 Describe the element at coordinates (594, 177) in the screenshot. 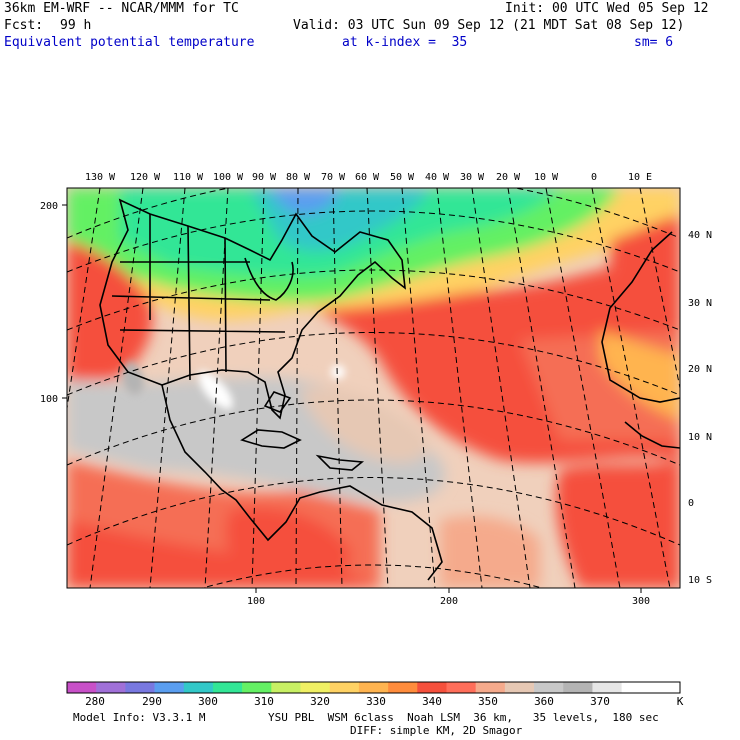

I see `lon-label: 0` at that location.